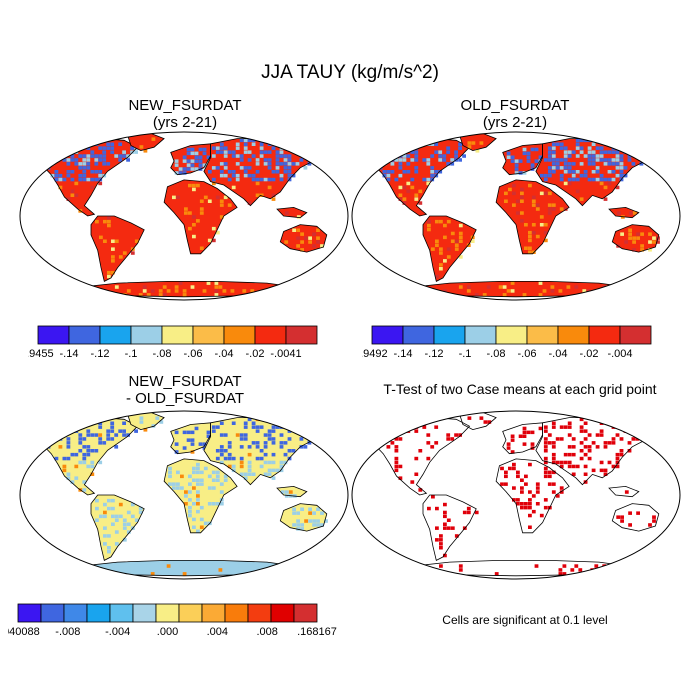 The height and width of the screenshot is (700, 700). I want to click on colorbar-label: -.9455, so click(41, 354).